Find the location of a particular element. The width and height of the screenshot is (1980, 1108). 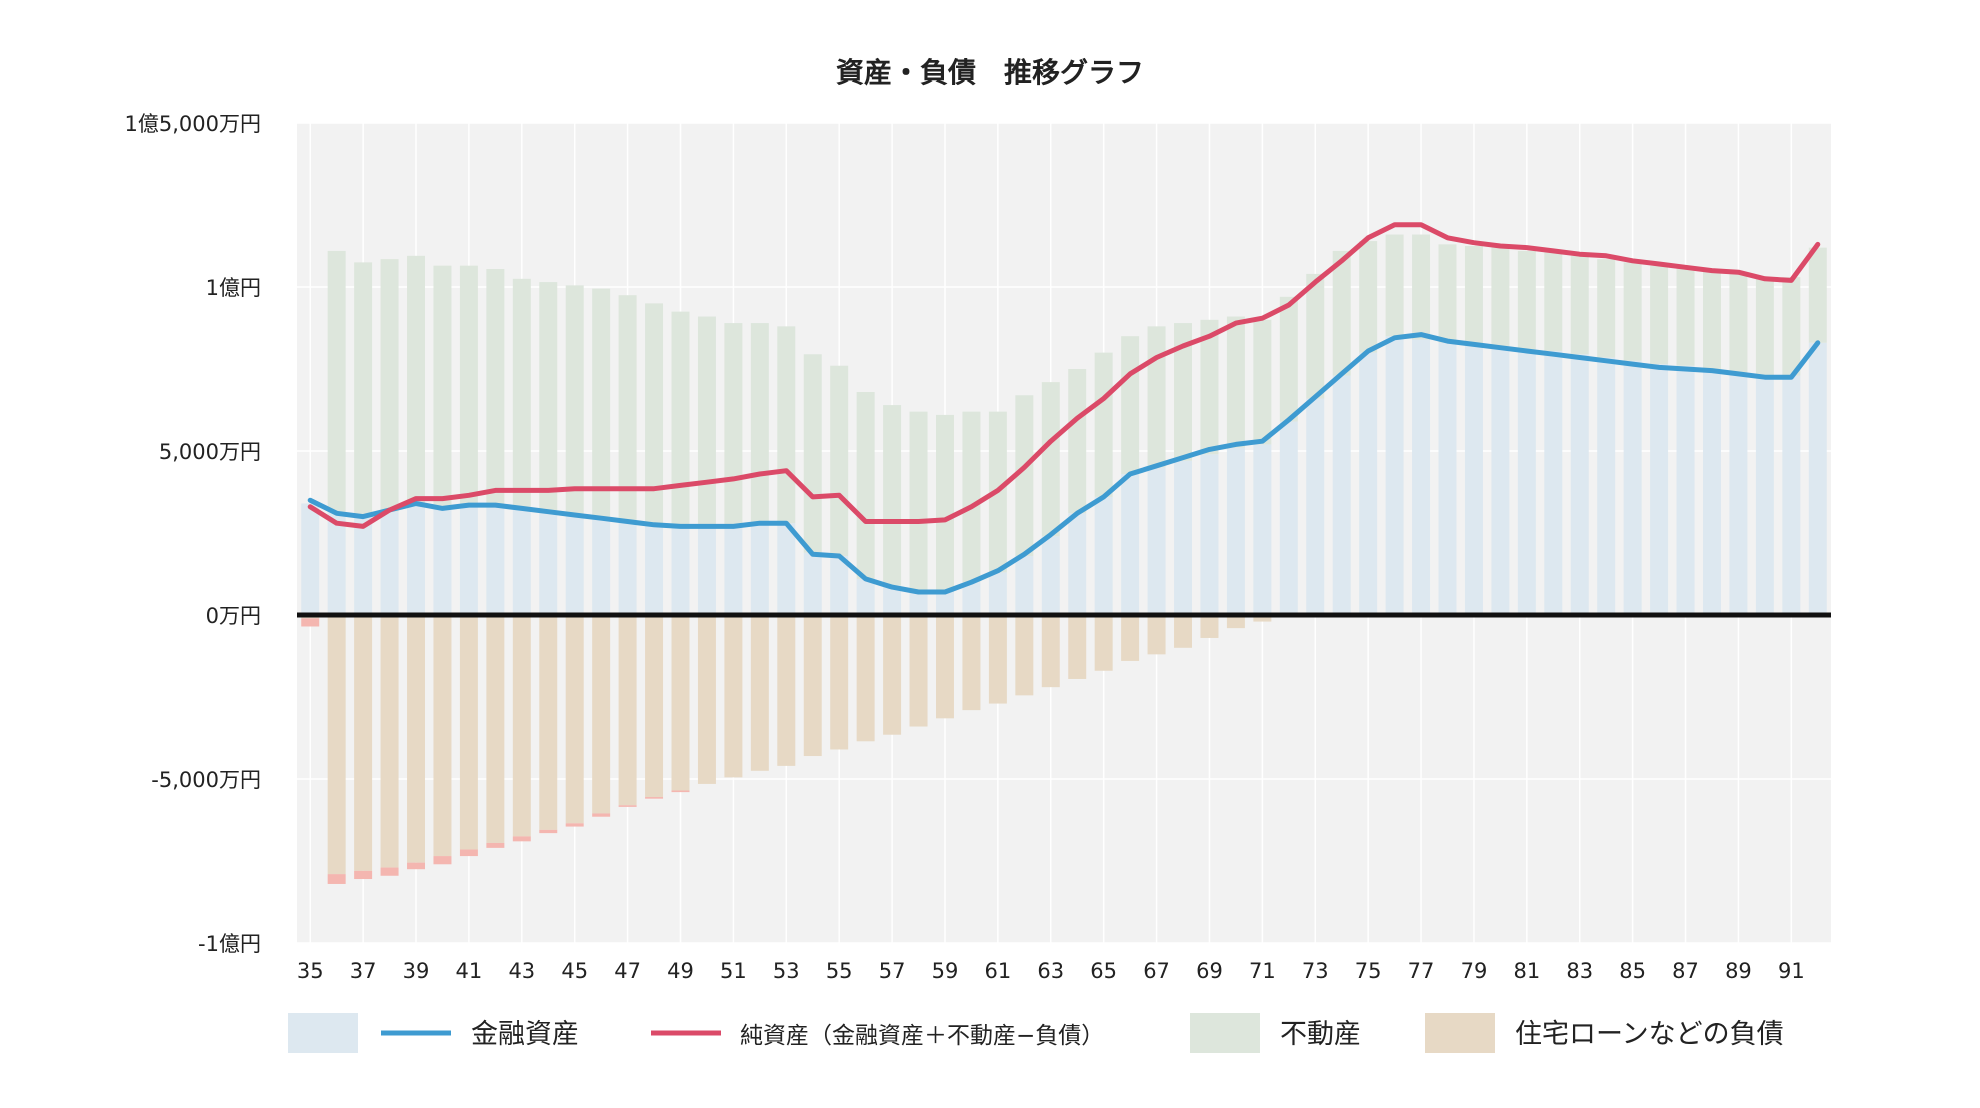

x-tick-label: 47 is located at coordinates (627, 971).